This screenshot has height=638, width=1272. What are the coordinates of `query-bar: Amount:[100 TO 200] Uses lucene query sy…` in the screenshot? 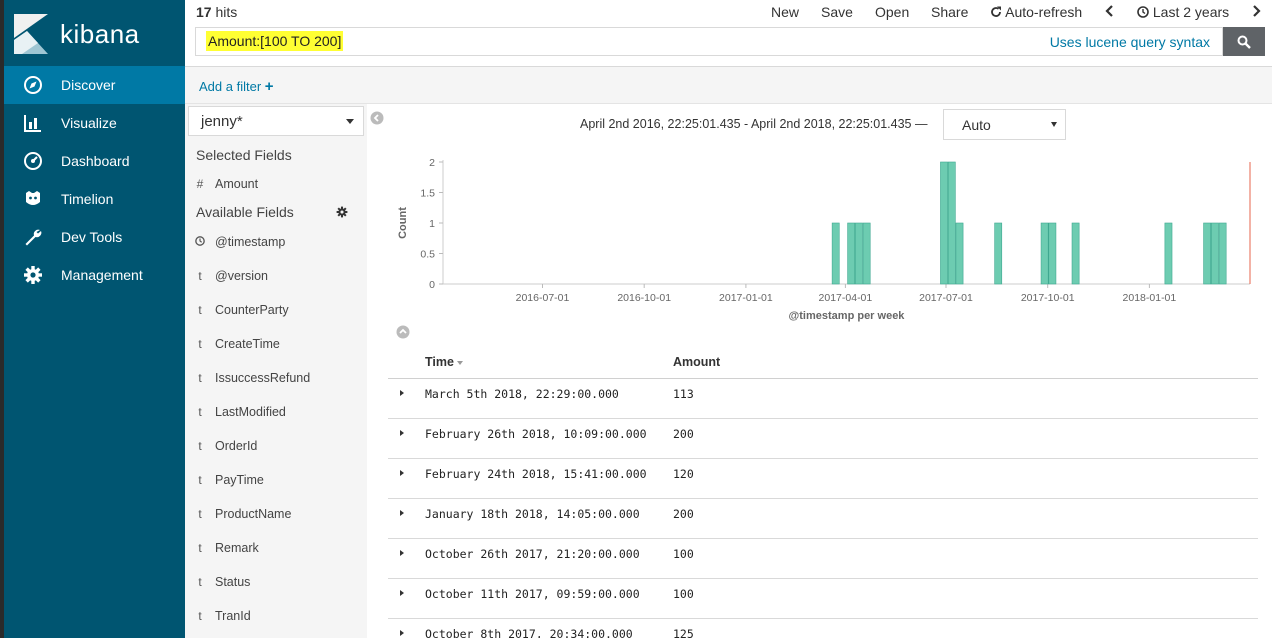 It's located at (709, 41).